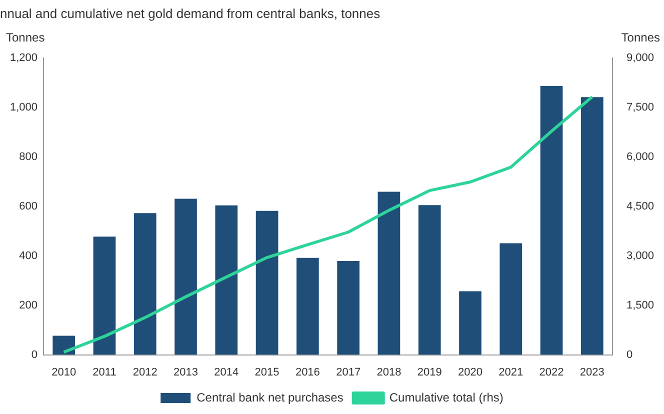 Image resolution: width=664 pixels, height=414 pixels. Describe the element at coordinates (34, 354) in the screenshot. I see `y-tick-label: 0` at that location.